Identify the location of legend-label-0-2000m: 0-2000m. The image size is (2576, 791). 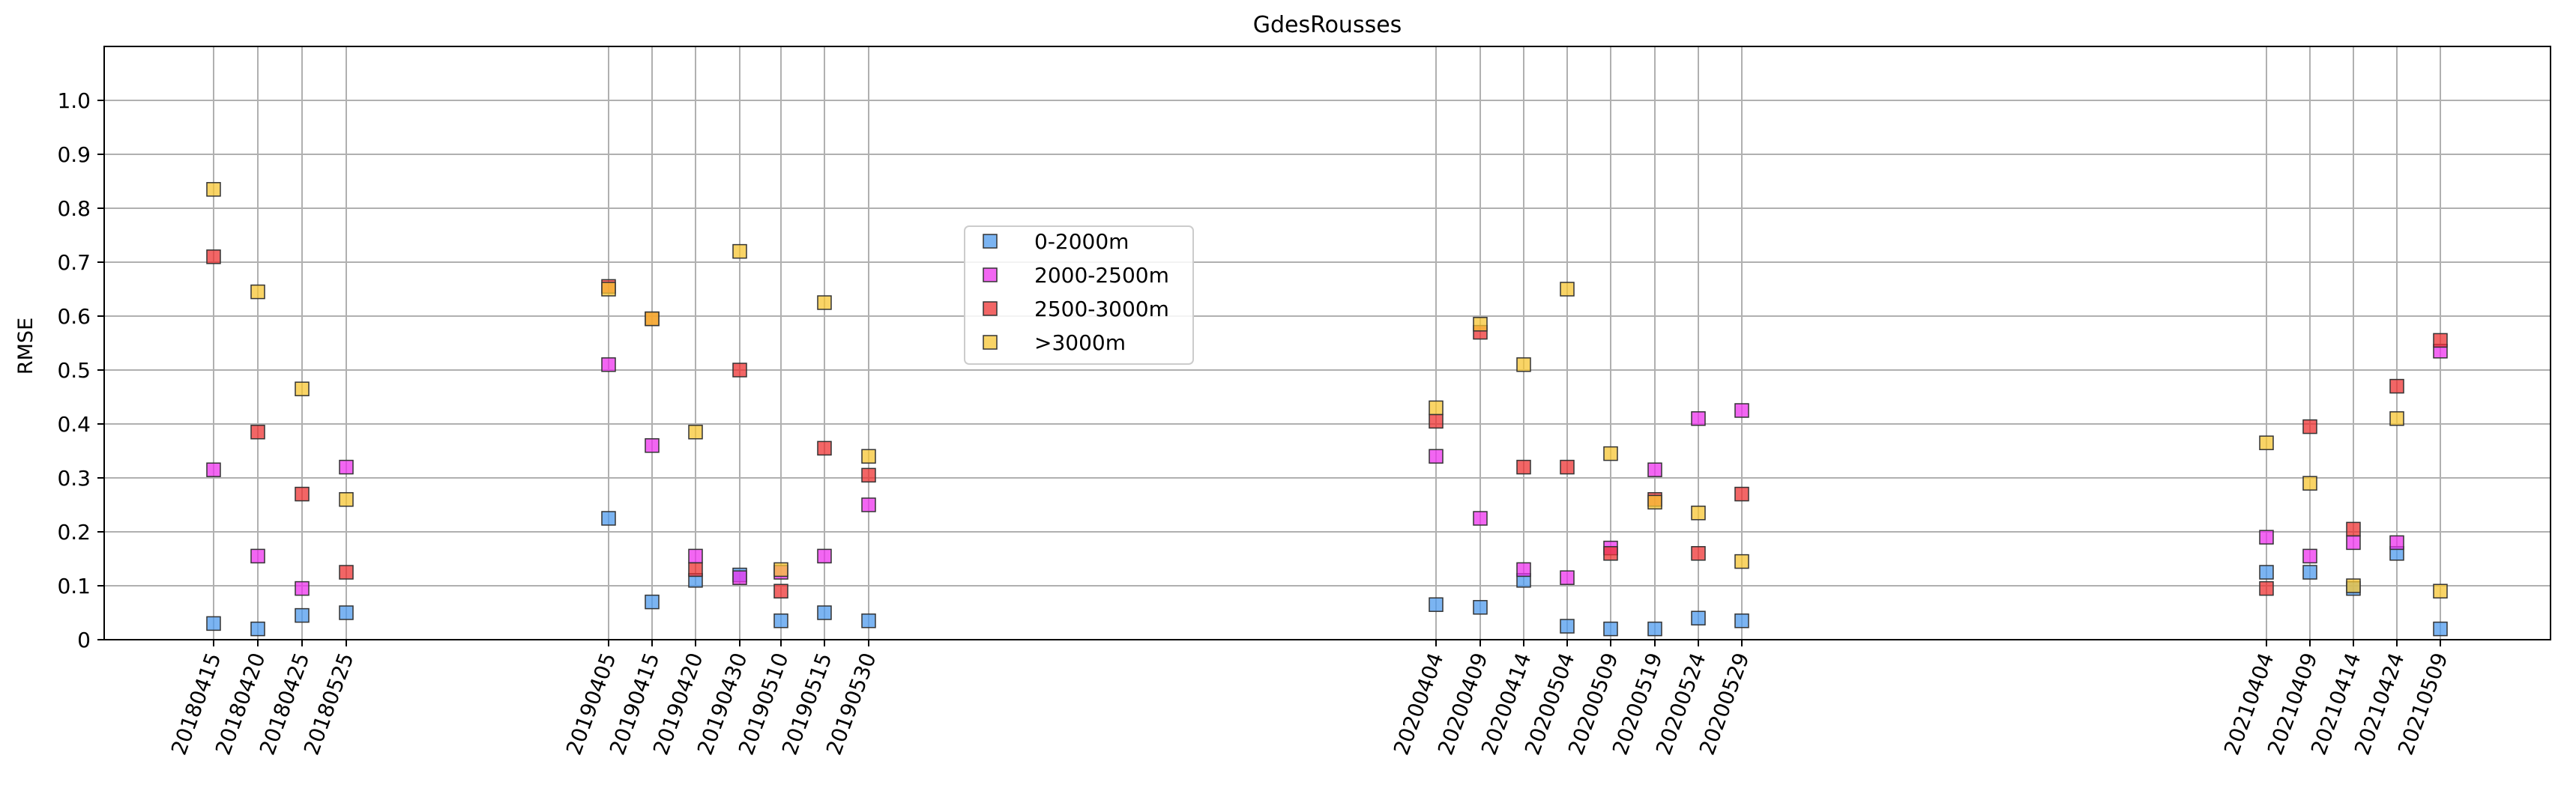
(1081, 241).